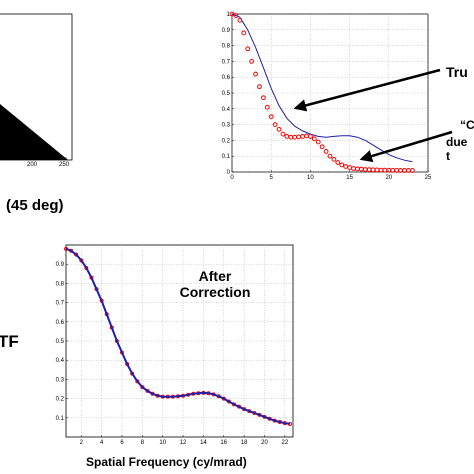  I want to click on x-tick-label: 14, so click(203, 443).